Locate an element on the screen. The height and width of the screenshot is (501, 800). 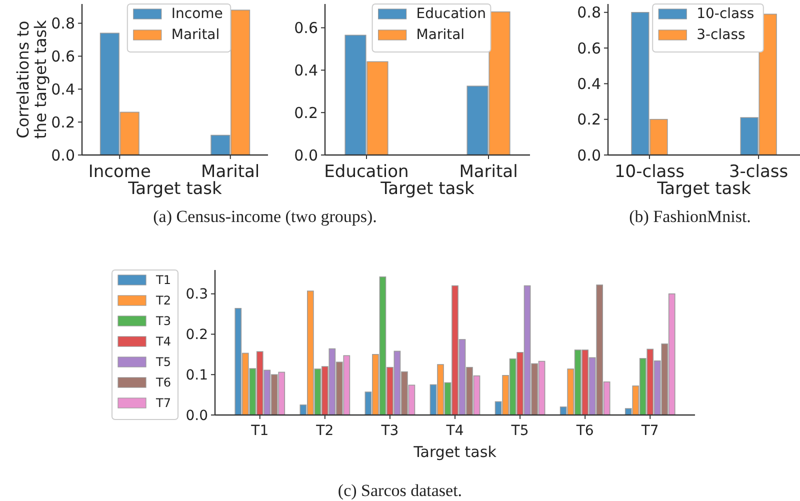
legend-label: T6 is located at coordinates (163, 383).